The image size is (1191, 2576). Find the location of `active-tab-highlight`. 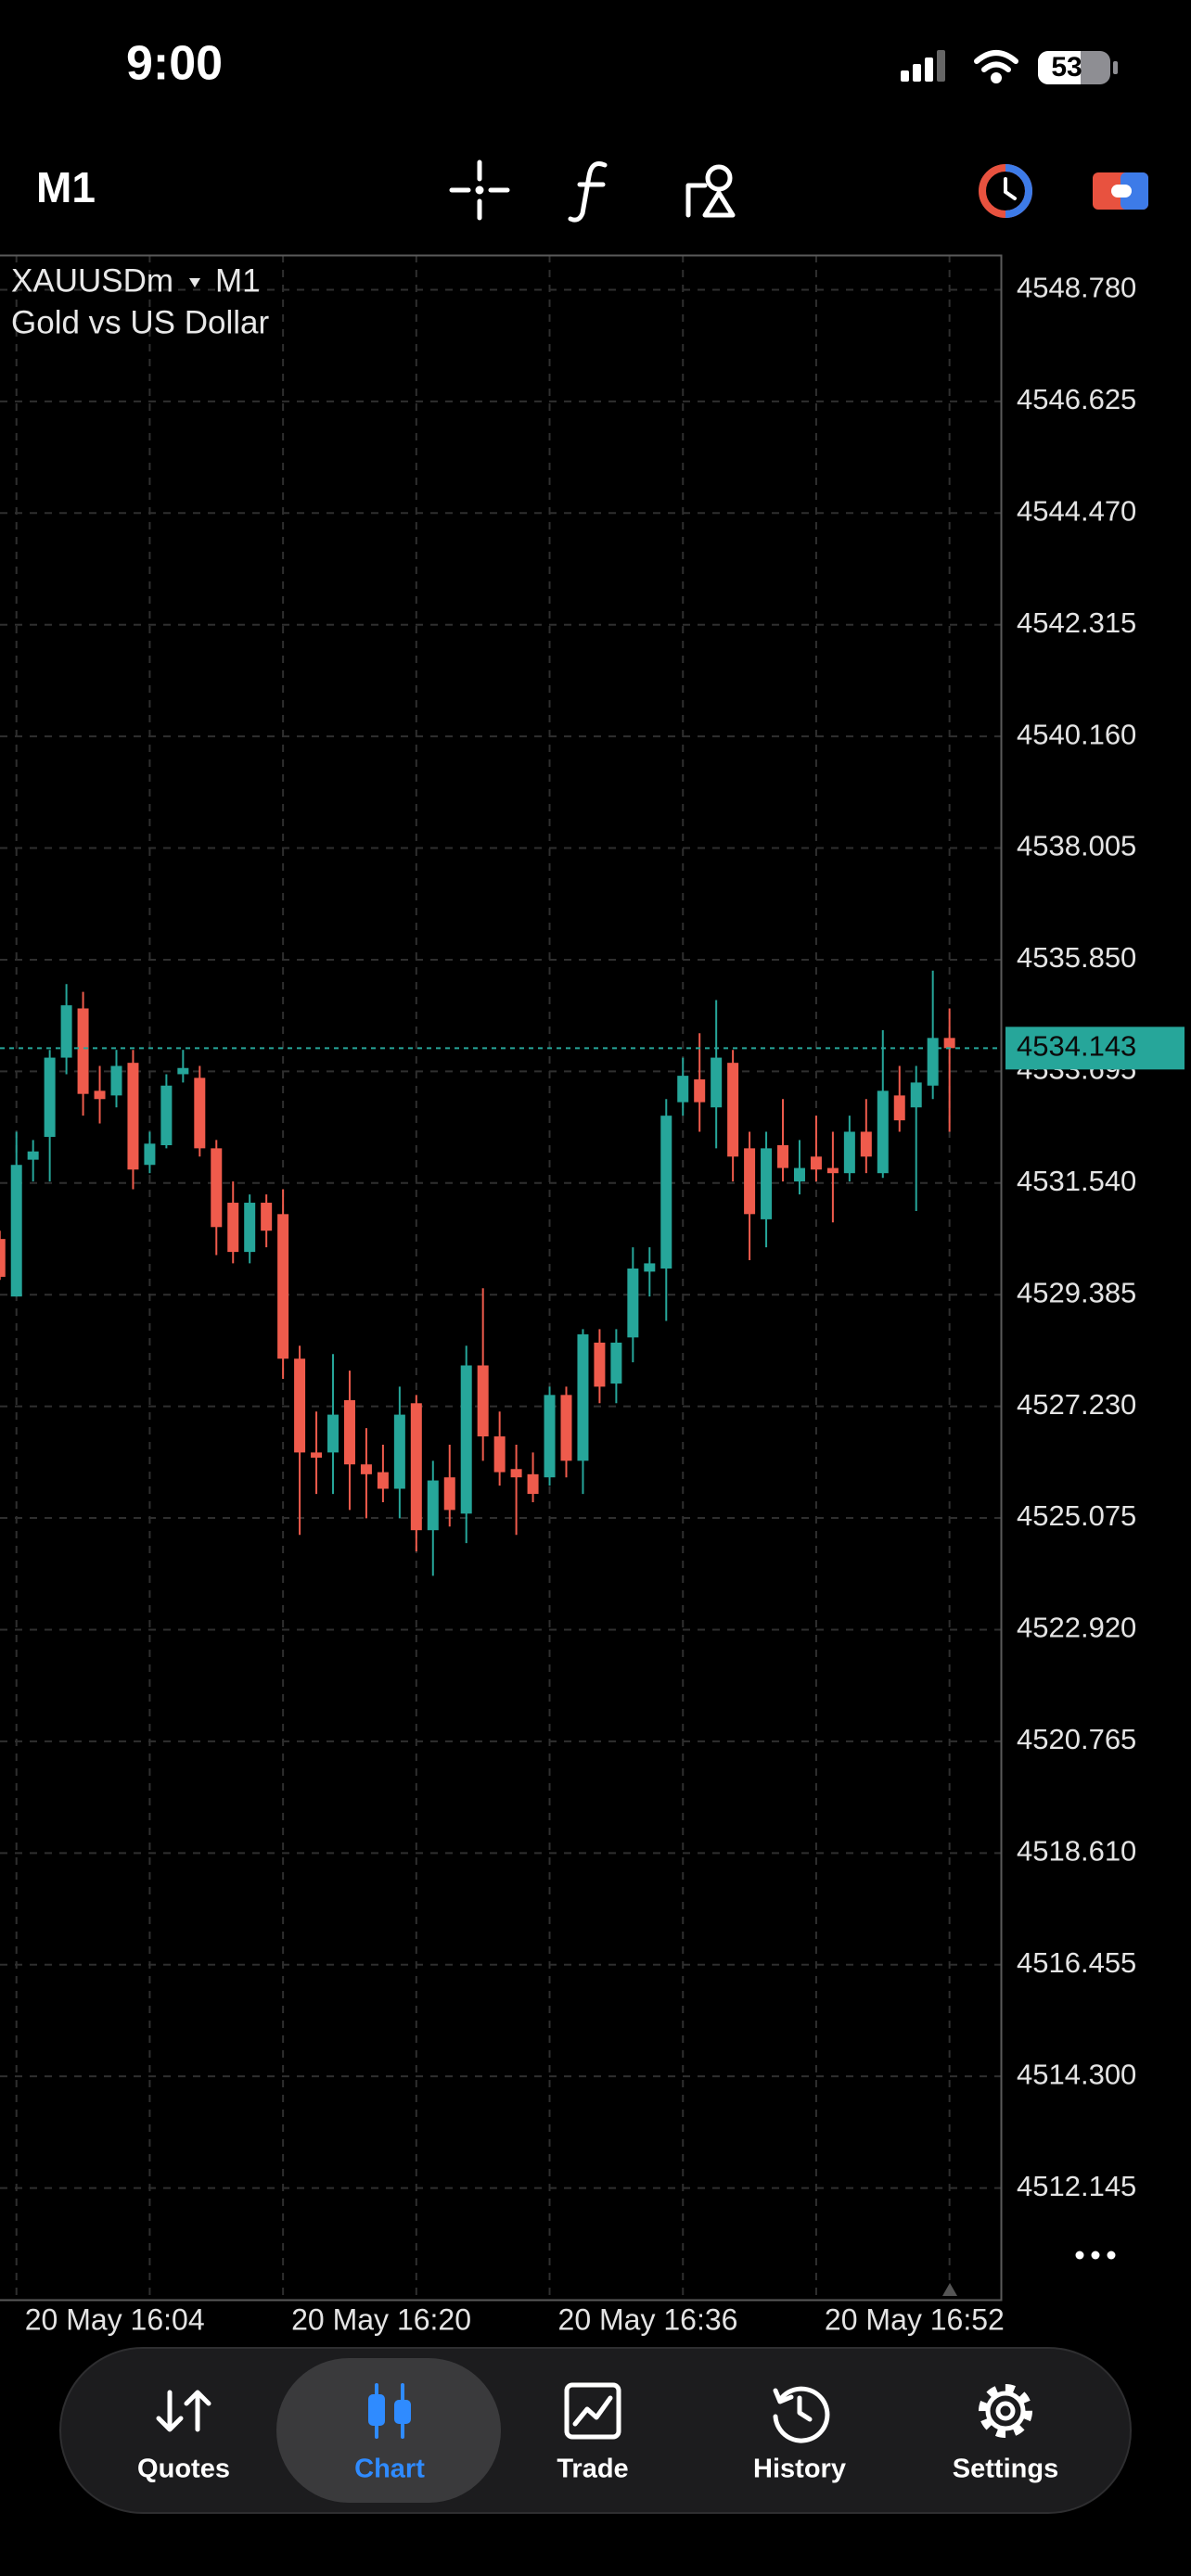

active-tab-highlight is located at coordinates (388, 2431).